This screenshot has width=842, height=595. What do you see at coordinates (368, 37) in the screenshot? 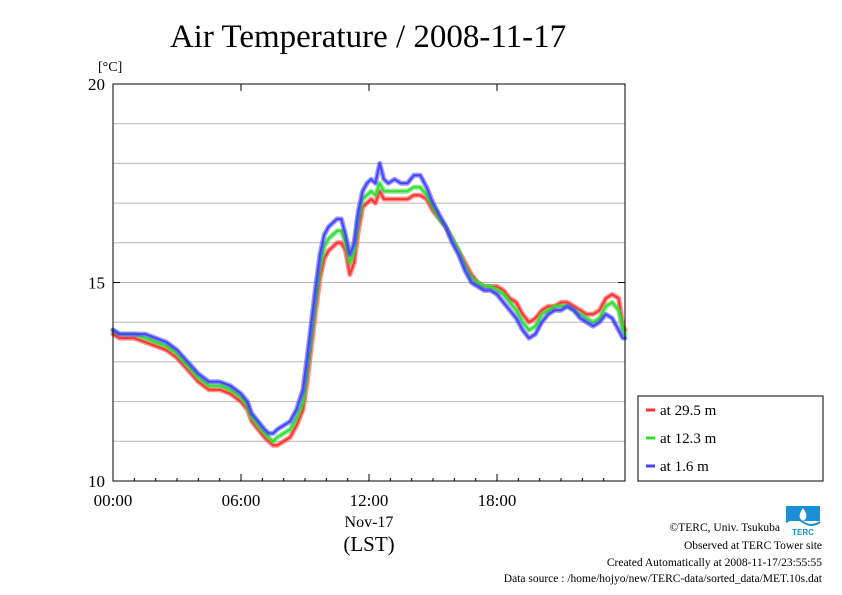
I see `chart-title: Air Temperature / 2008-11-17` at bounding box center [368, 37].